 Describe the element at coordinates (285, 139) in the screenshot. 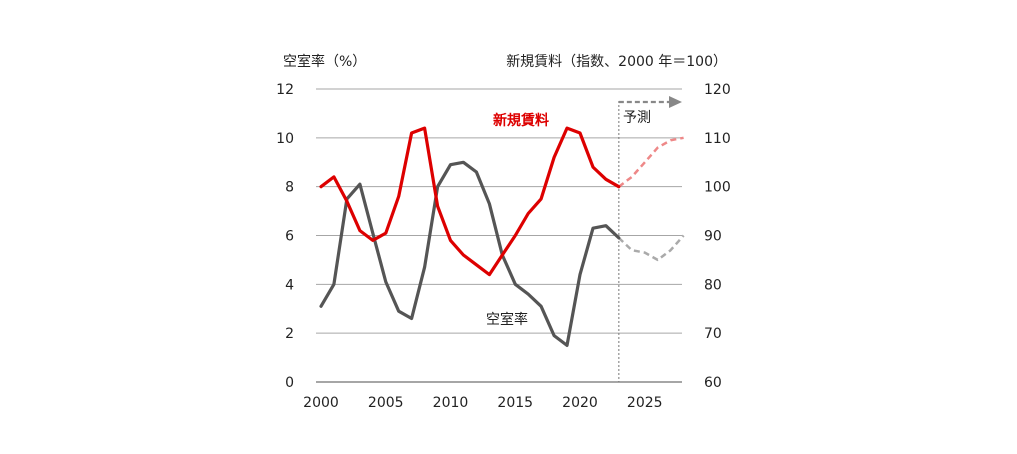

I see `left-tick-label: 10` at that location.